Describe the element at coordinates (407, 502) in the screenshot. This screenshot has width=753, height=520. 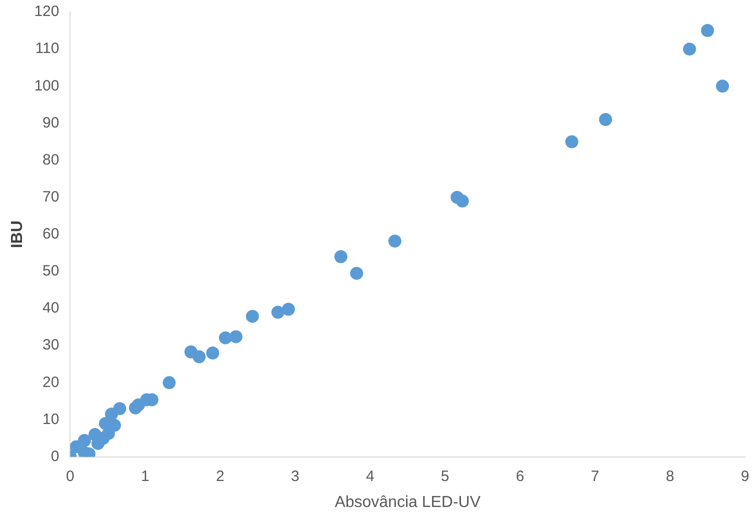
I see `x-axis-title: Absovância LED-UV` at that location.